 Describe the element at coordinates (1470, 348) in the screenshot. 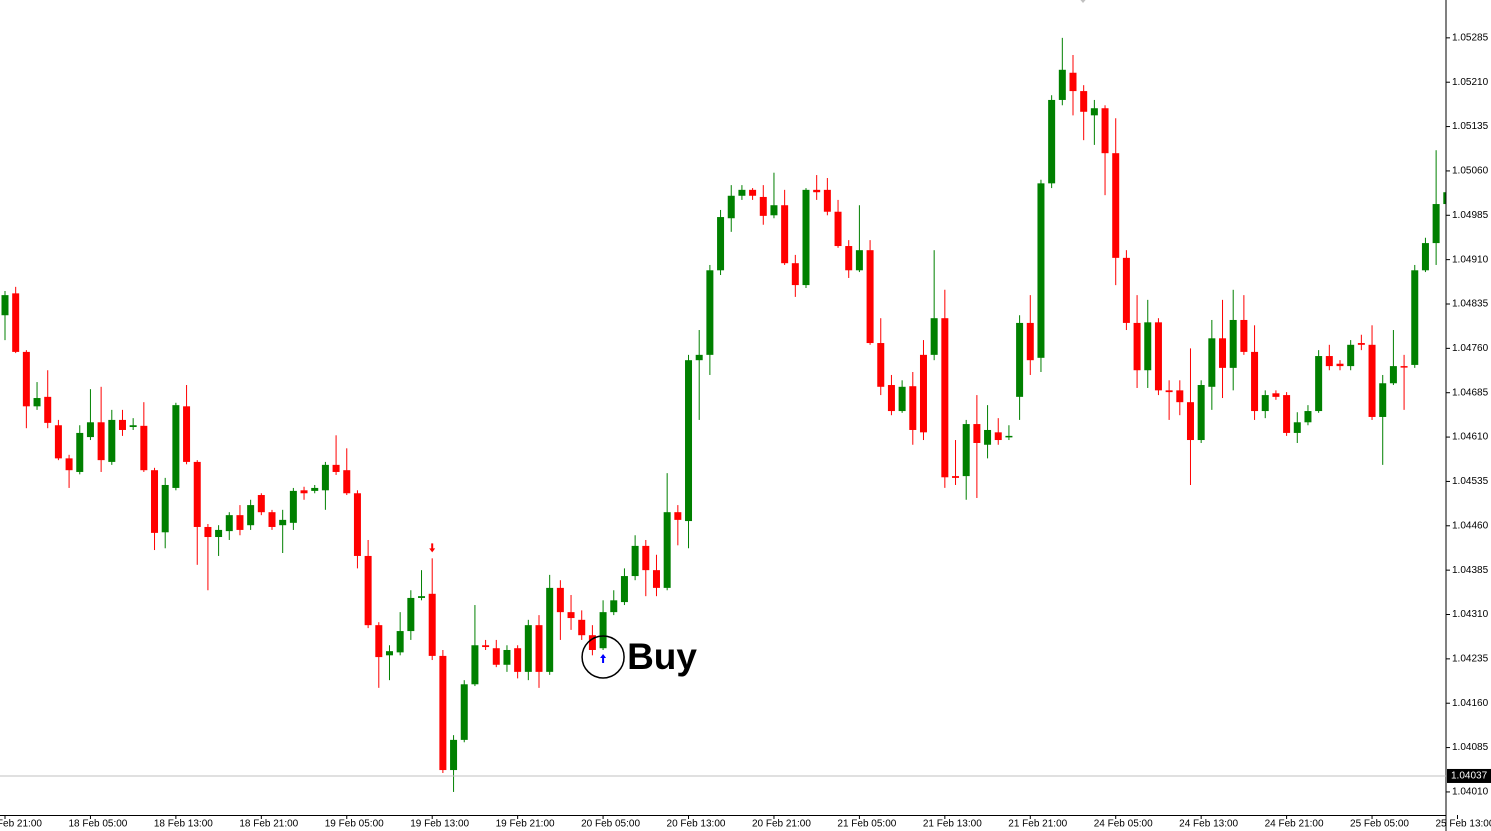

I see `y-tick-label: 1.04760` at that location.